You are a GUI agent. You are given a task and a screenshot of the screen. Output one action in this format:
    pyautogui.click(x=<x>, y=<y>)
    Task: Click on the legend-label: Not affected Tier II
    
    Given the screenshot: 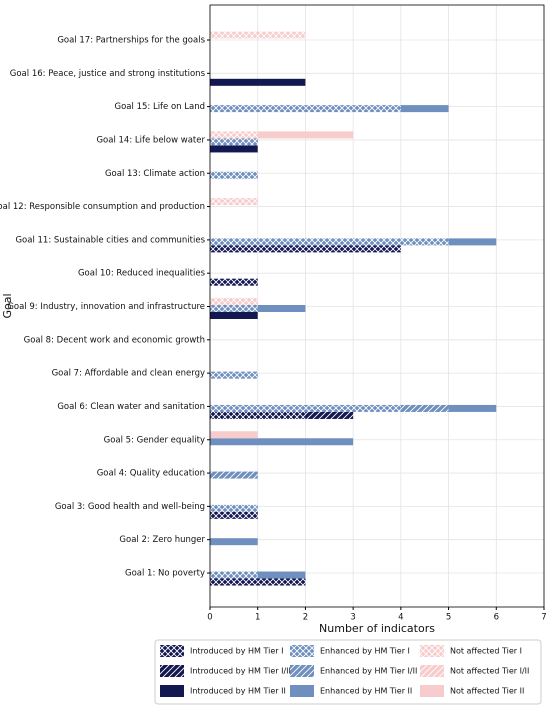 What is the action you would take?
    pyautogui.click(x=487, y=691)
    